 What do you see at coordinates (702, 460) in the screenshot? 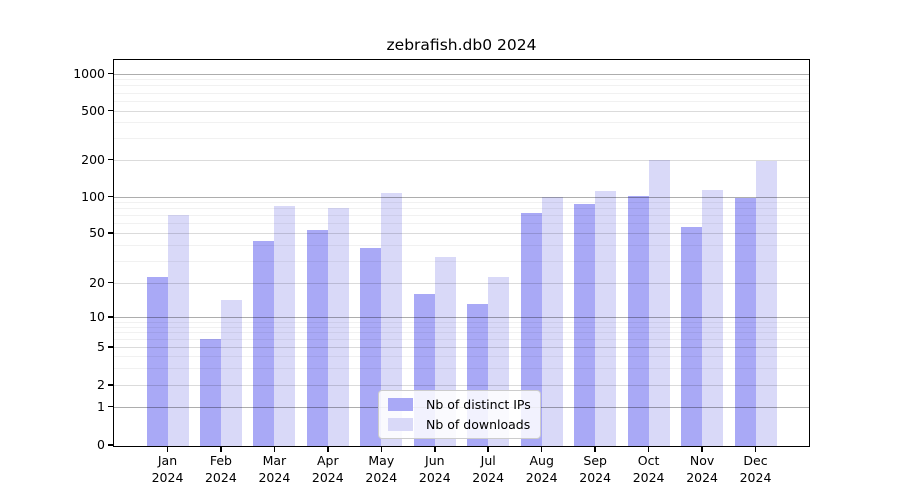
I see `month-label: Nov` at bounding box center [702, 460].